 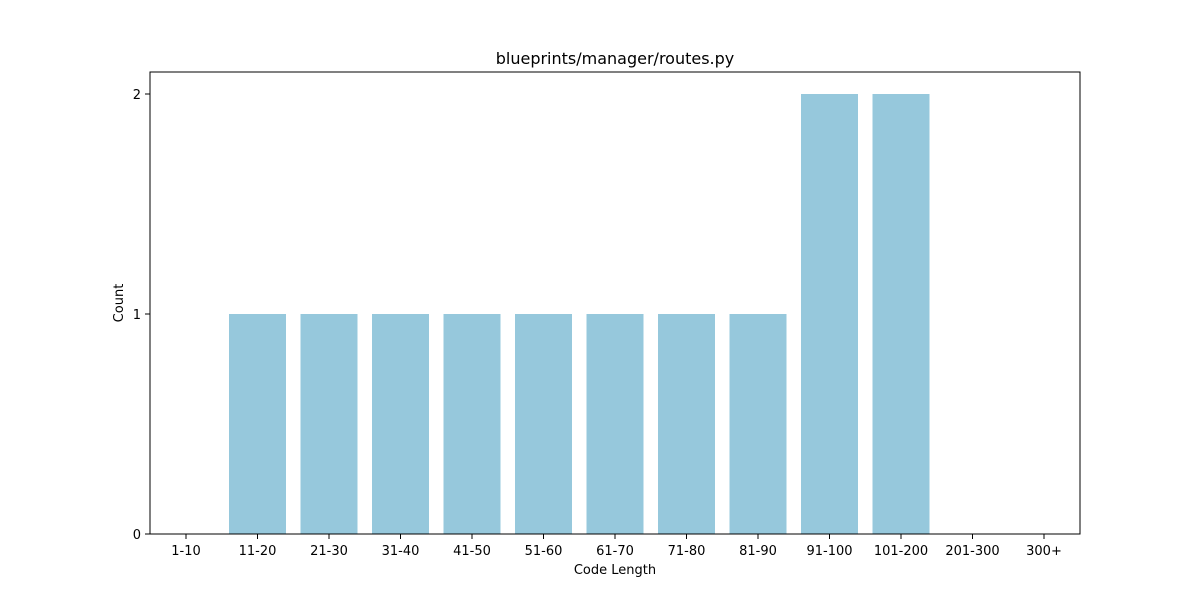 What do you see at coordinates (472, 551) in the screenshot?
I see `x-tick-label: 41-50` at bounding box center [472, 551].